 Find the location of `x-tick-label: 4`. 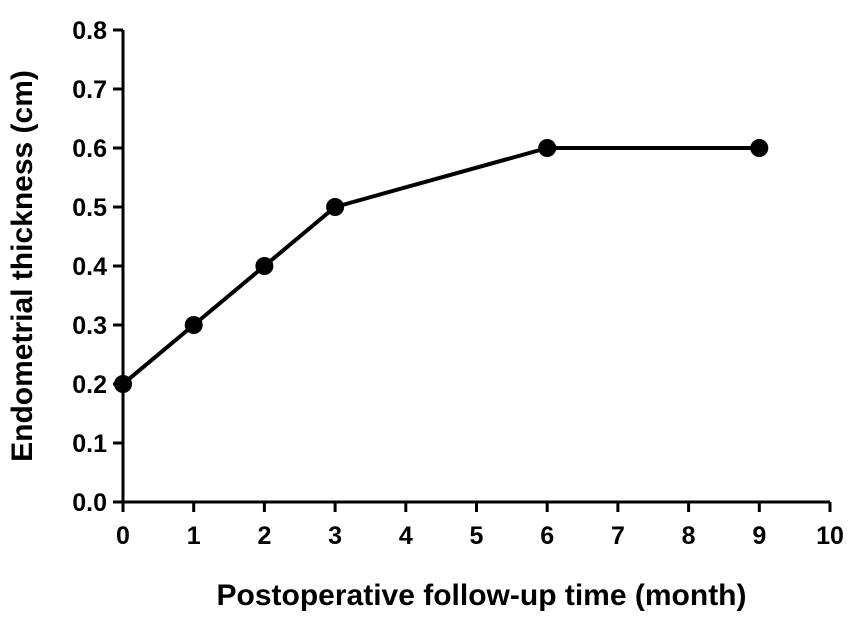

x-tick-label: 4 is located at coordinates (406, 536).